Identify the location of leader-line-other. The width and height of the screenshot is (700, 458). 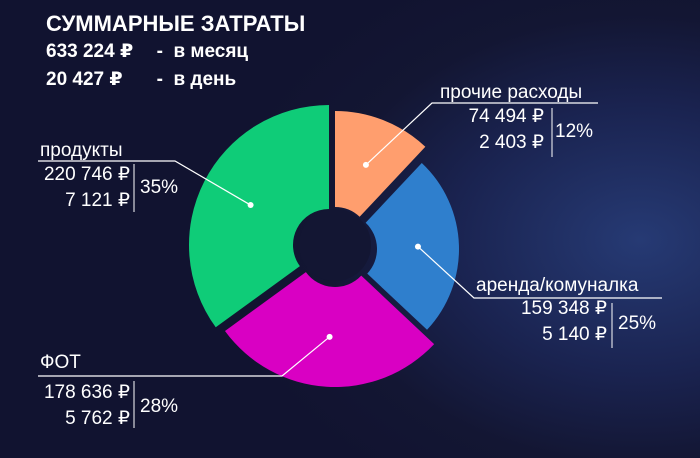
(481, 134).